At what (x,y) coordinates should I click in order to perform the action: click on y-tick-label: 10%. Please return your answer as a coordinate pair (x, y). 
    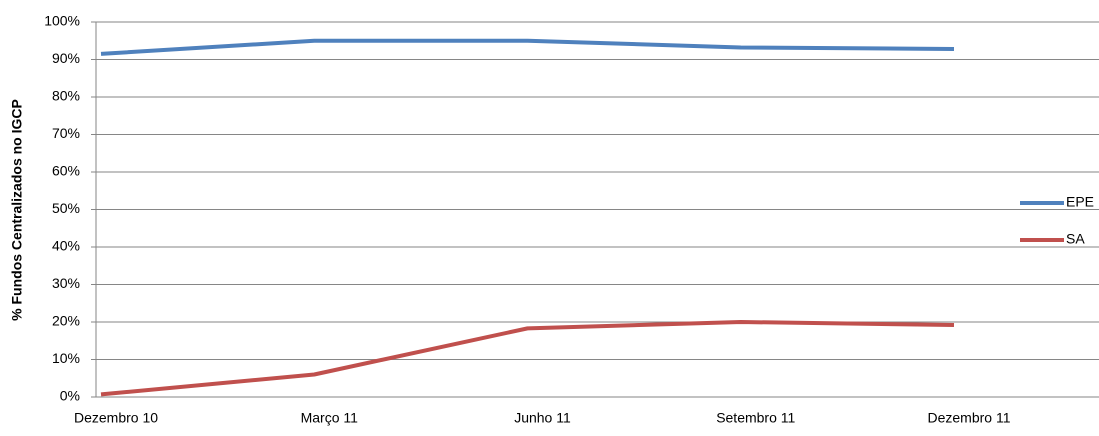
    Looking at the image, I should click on (66, 358).